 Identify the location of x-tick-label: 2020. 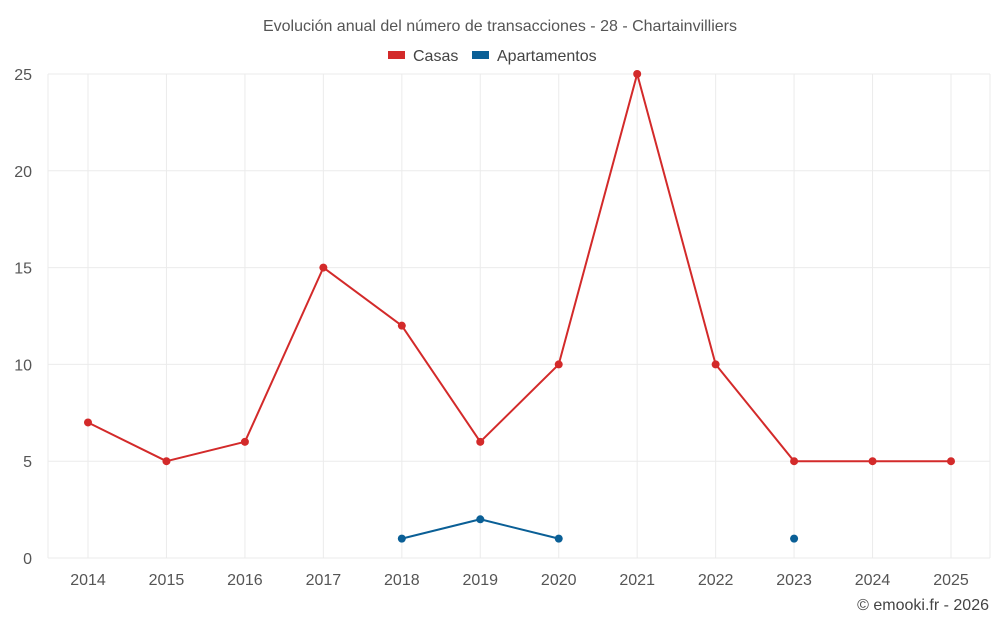
(559, 580).